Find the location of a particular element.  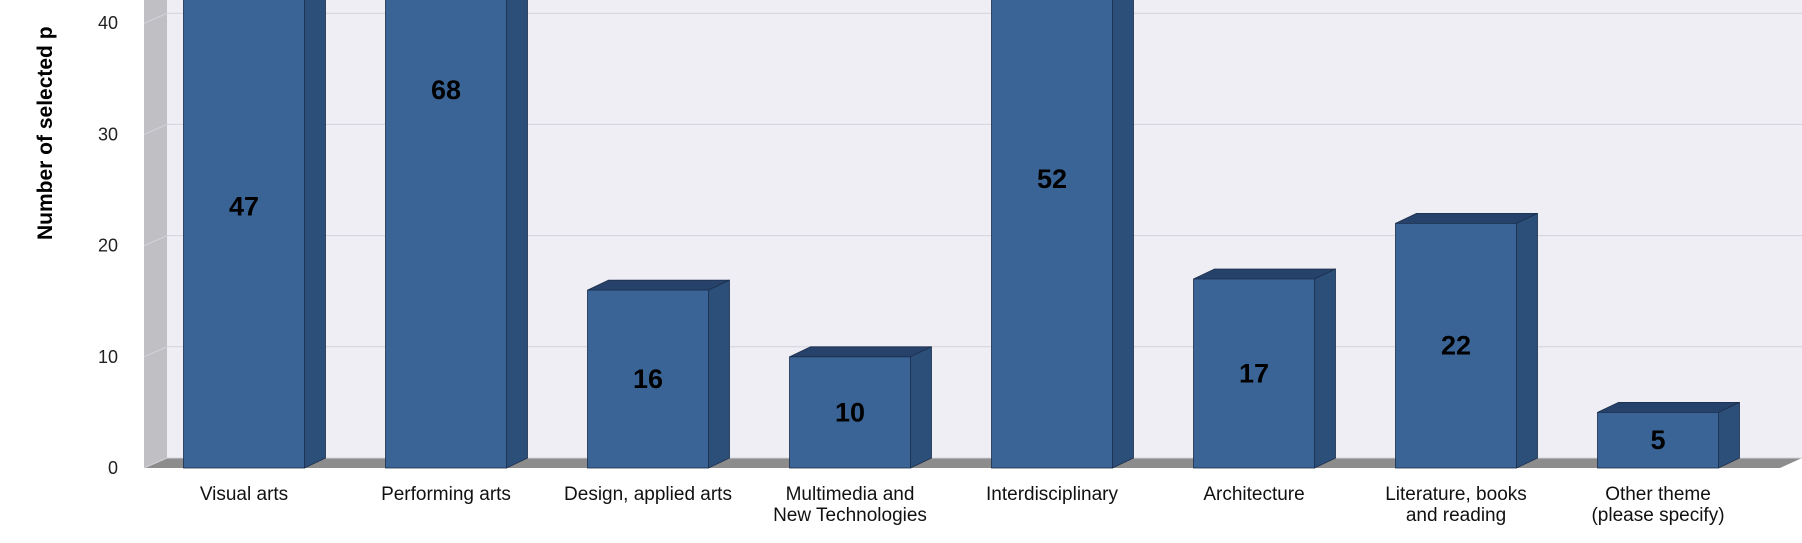

y-tick-label: 40 is located at coordinates (108, 23).